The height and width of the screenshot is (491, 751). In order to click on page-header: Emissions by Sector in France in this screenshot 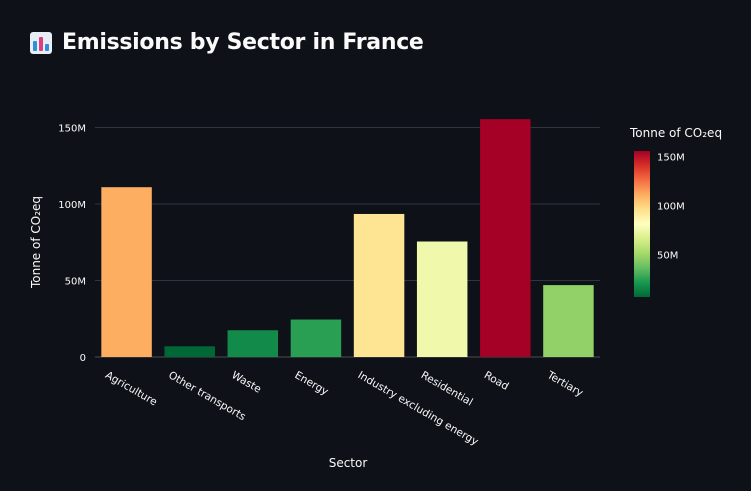, I will do `click(227, 42)`.